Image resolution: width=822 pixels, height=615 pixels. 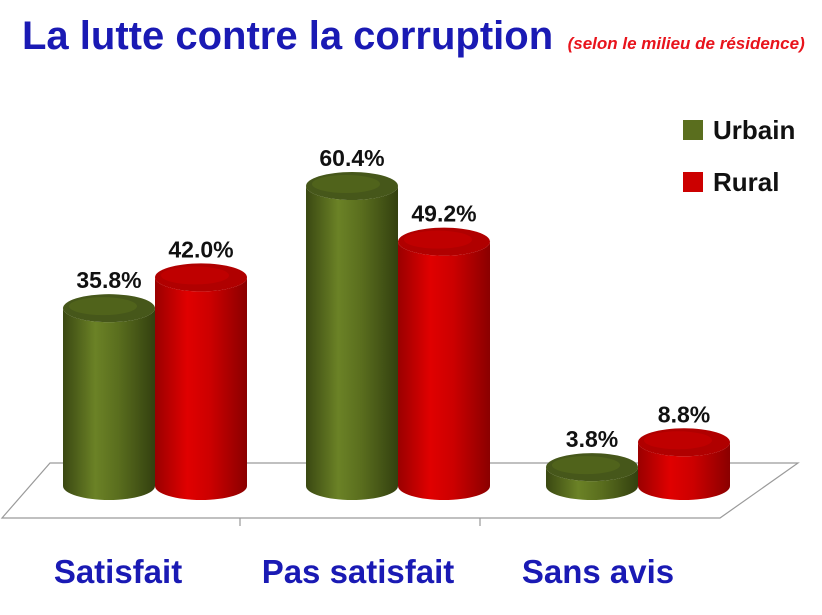 I want to click on value-label-rural-3: 8.8%, so click(x=684, y=414).